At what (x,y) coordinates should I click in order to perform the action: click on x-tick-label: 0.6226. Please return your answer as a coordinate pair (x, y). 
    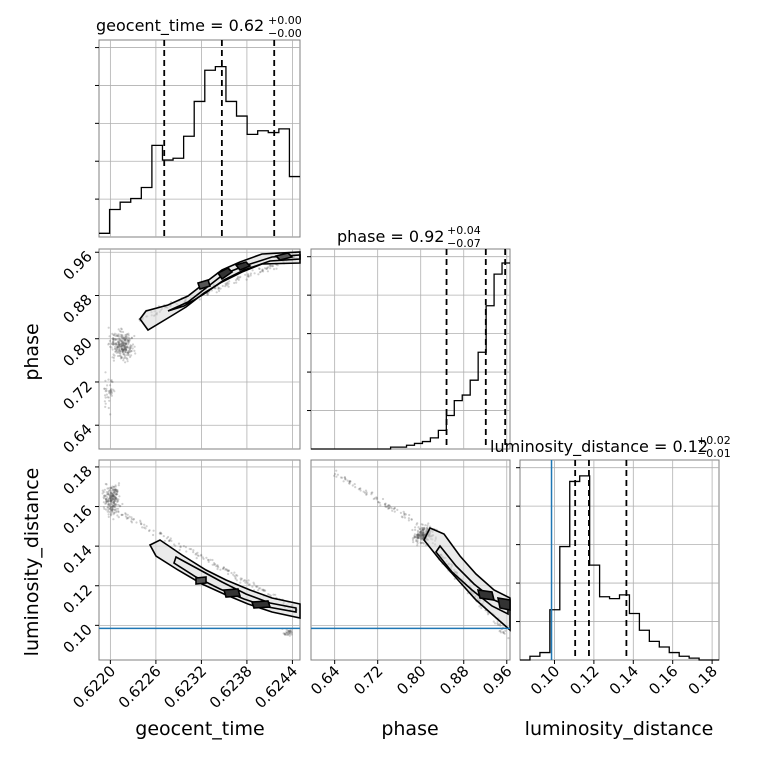
    Looking at the image, I should click on (140, 687).